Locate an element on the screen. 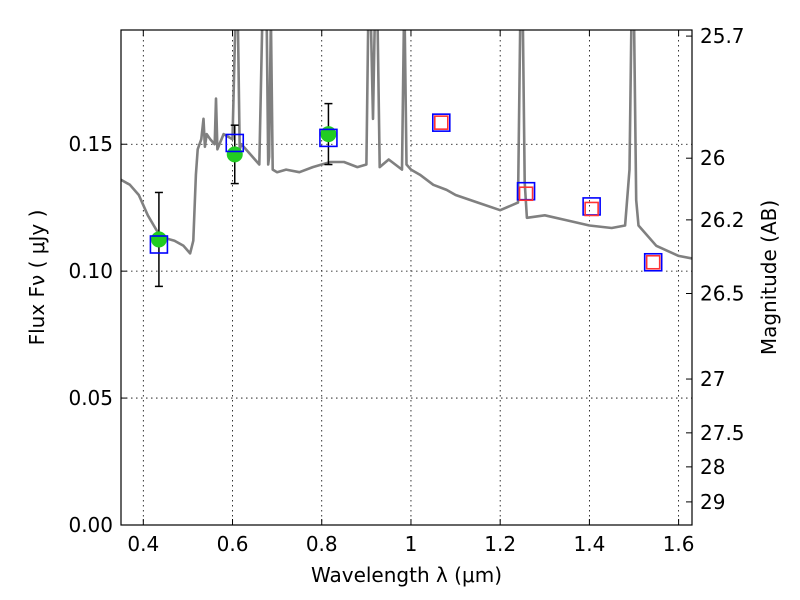 This screenshot has height=600, width=800. x-tick-label: 1 is located at coordinates (411, 544).